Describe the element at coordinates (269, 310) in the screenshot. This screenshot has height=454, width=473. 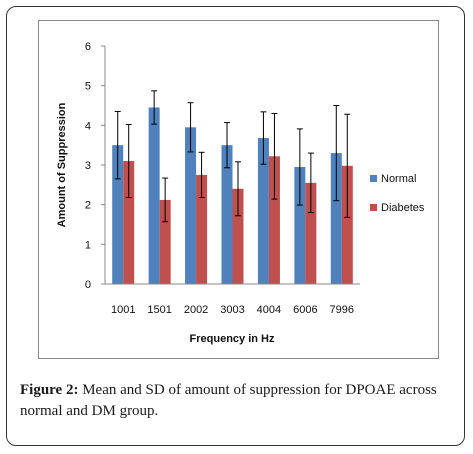
I see `x-tick-label: 4004` at that location.